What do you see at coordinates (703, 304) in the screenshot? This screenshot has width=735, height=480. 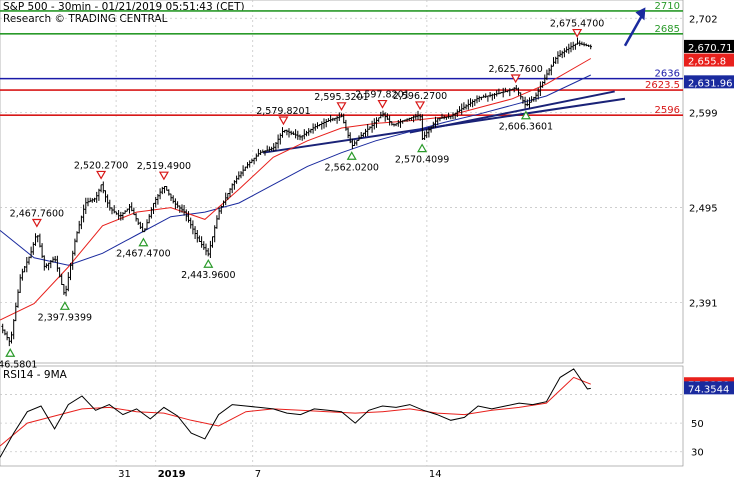 I see `price-y-tick: 2,391` at bounding box center [703, 304].